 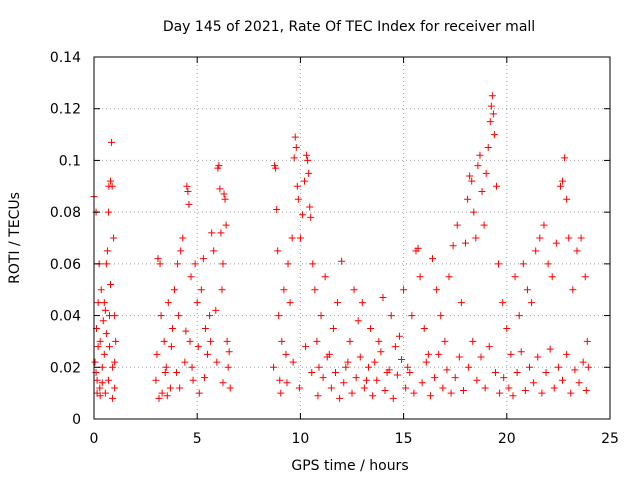 I want to click on y-tick-label: 0.14, so click(x=65, y=58).